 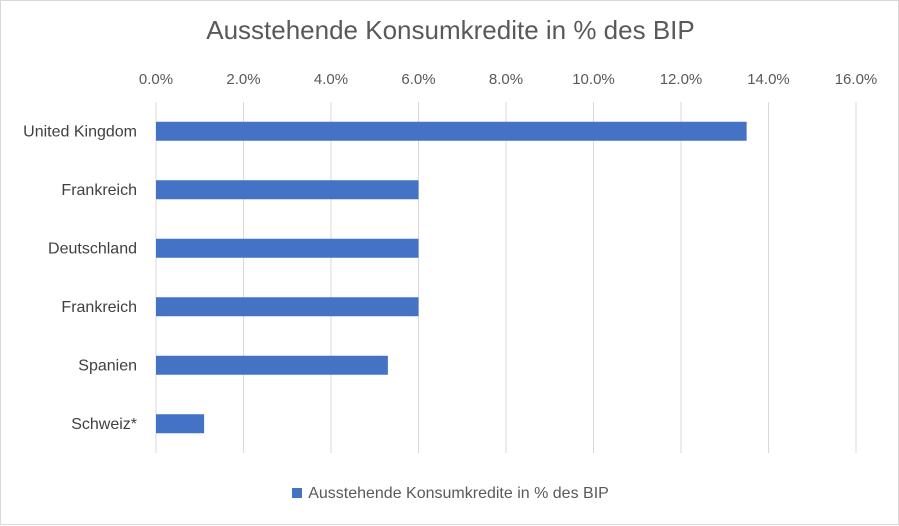 What do you see at coordinates (681, 79) in the screenshot?
I see `x-tick-label: 12.0%` at bounding box center [681, 79].